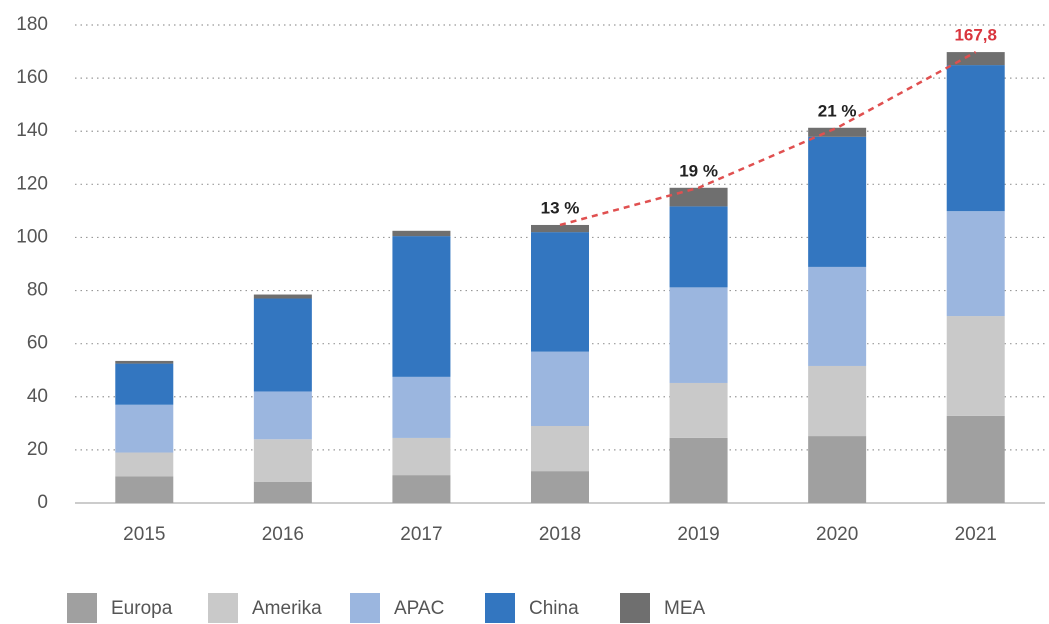 This screenshot has width=1049, height=624. I want to click on x-tick-label: 2015, so click(144, 534).